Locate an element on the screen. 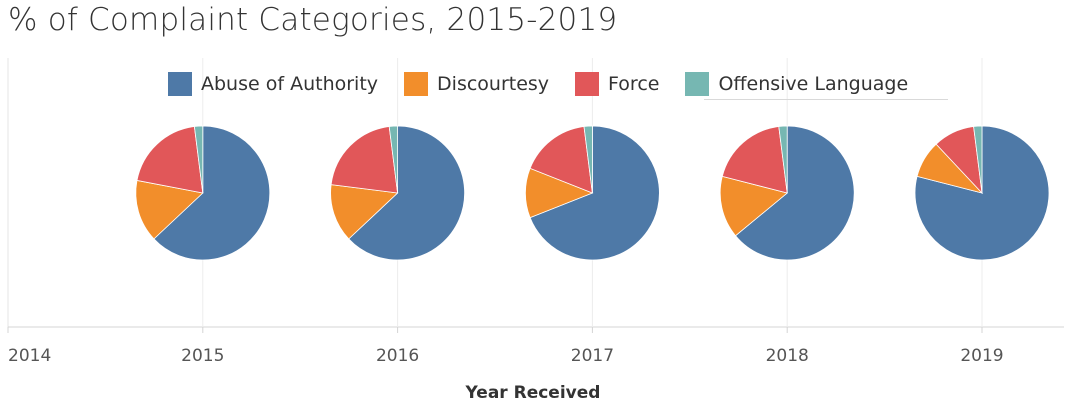 The image size is (1066, 418). legend-item-abuse-of-authority: Abuse of Authority is located at coordinates (273, 84).